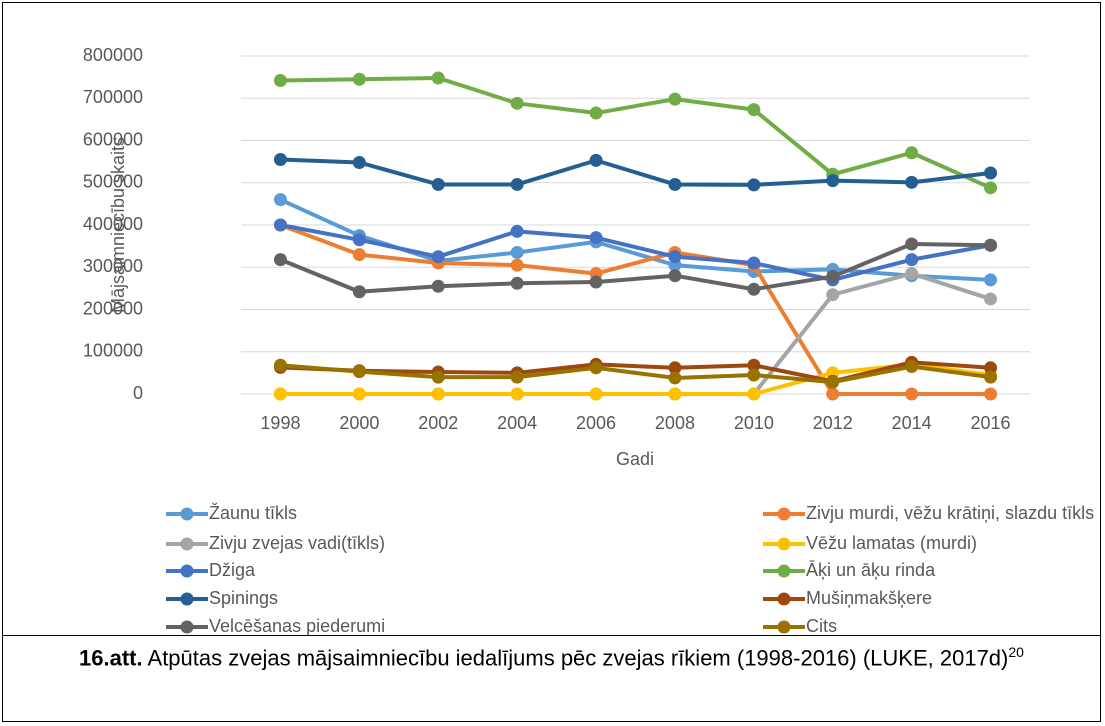  I want to click on legend-label: Vēžu lamatas (murdi), so click(891, 543).